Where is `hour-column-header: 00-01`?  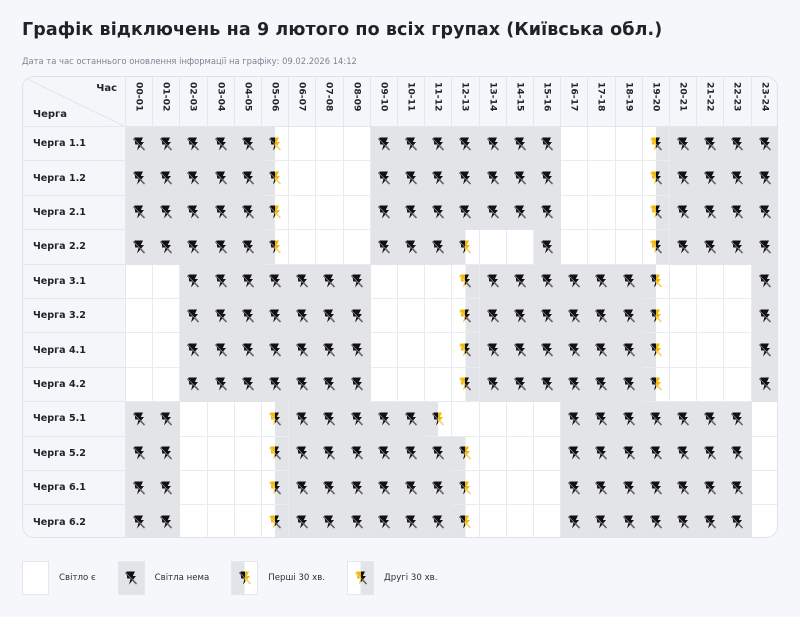 hour-column-header: 00-01 is located at coordinates (140, 102).